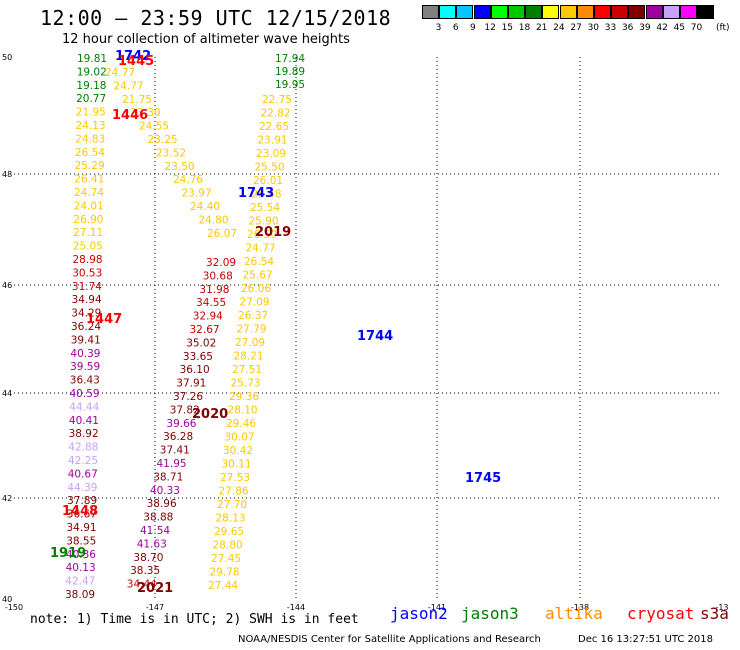  I want to click on wave-height-value: 37.82, so click(185, 410).